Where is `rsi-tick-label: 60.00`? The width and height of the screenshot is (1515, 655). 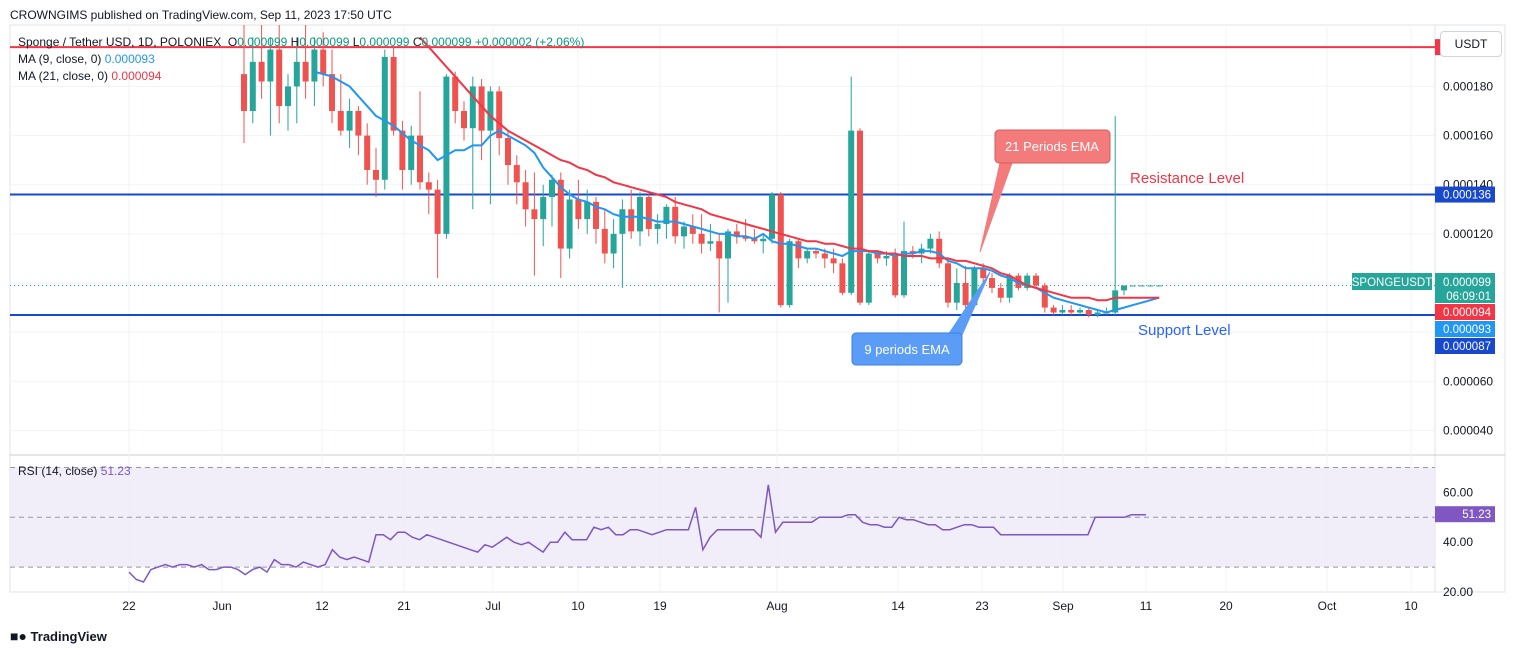
rsi-tick-label: 60.00 is located at coordinates (1458, 492).